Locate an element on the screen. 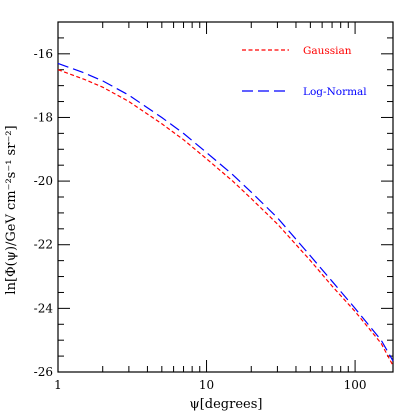  y-tick-label: -26 is located at coordinates (43, 372).